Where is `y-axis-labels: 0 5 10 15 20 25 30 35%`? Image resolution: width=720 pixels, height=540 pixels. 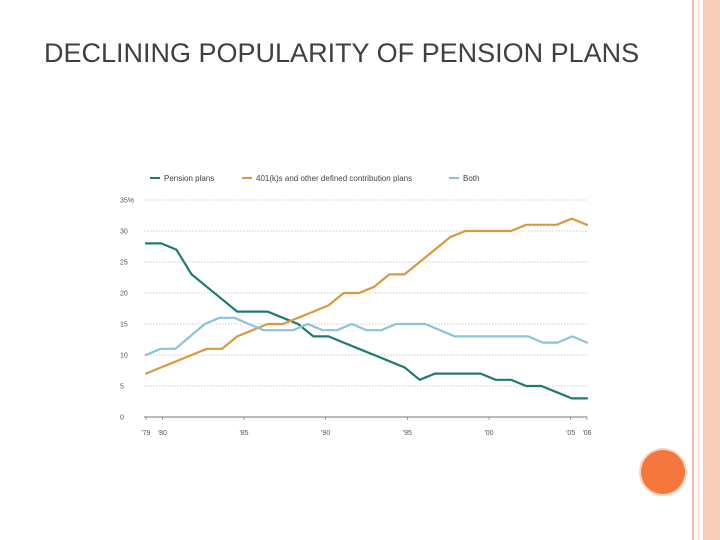 y-axis-labels: 0 5 10 15 20 25 30 35% is located at coordinates (127, 310).